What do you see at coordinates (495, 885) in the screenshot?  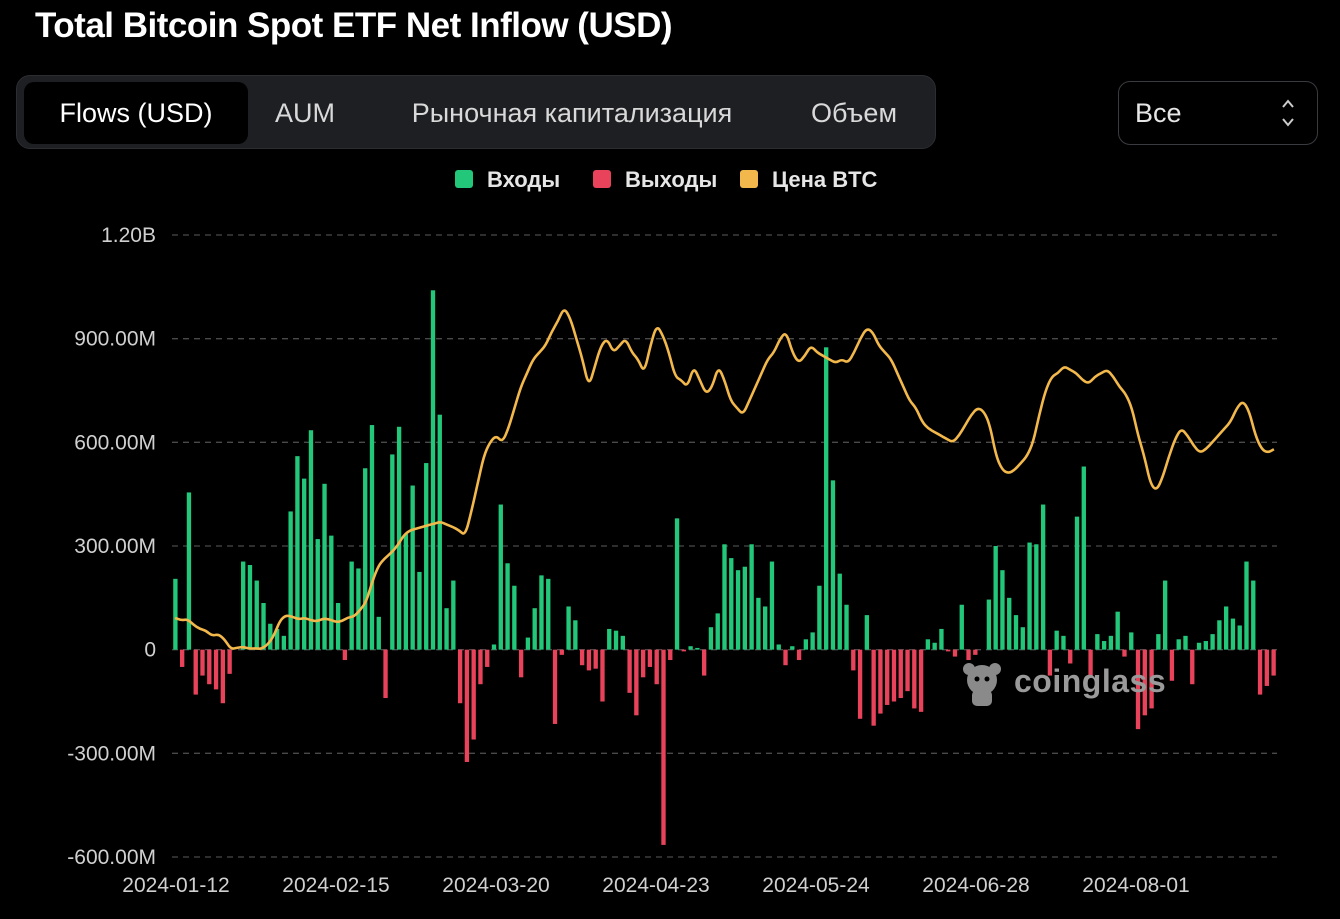 I see `x-tick-label: 2024-03-20` at bounding box center [495, 885].